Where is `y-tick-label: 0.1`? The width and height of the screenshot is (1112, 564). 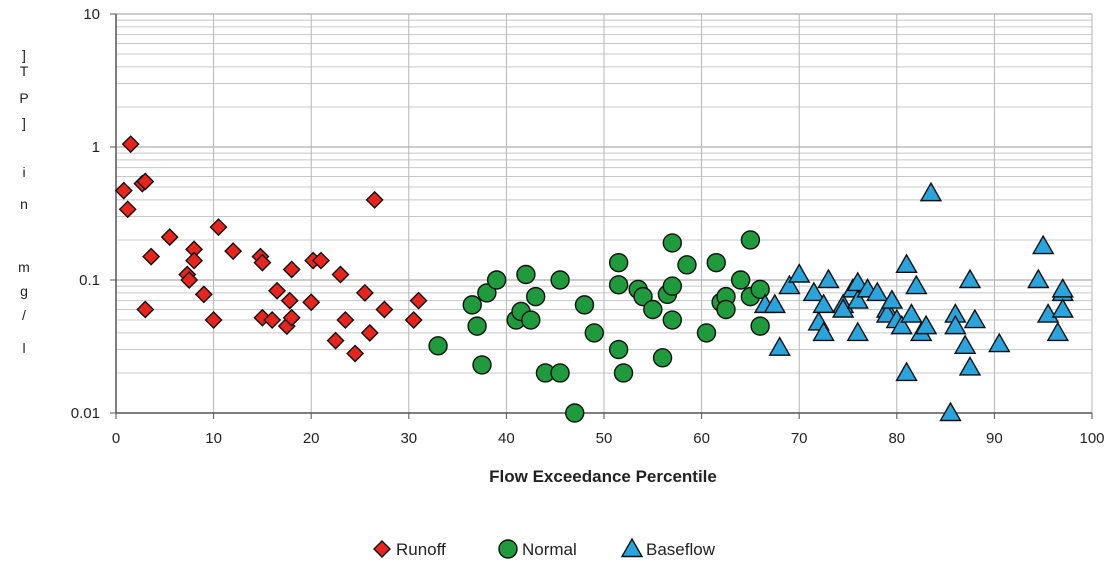
y-tick-label: 0.1 is located at coordinates (89, 280).